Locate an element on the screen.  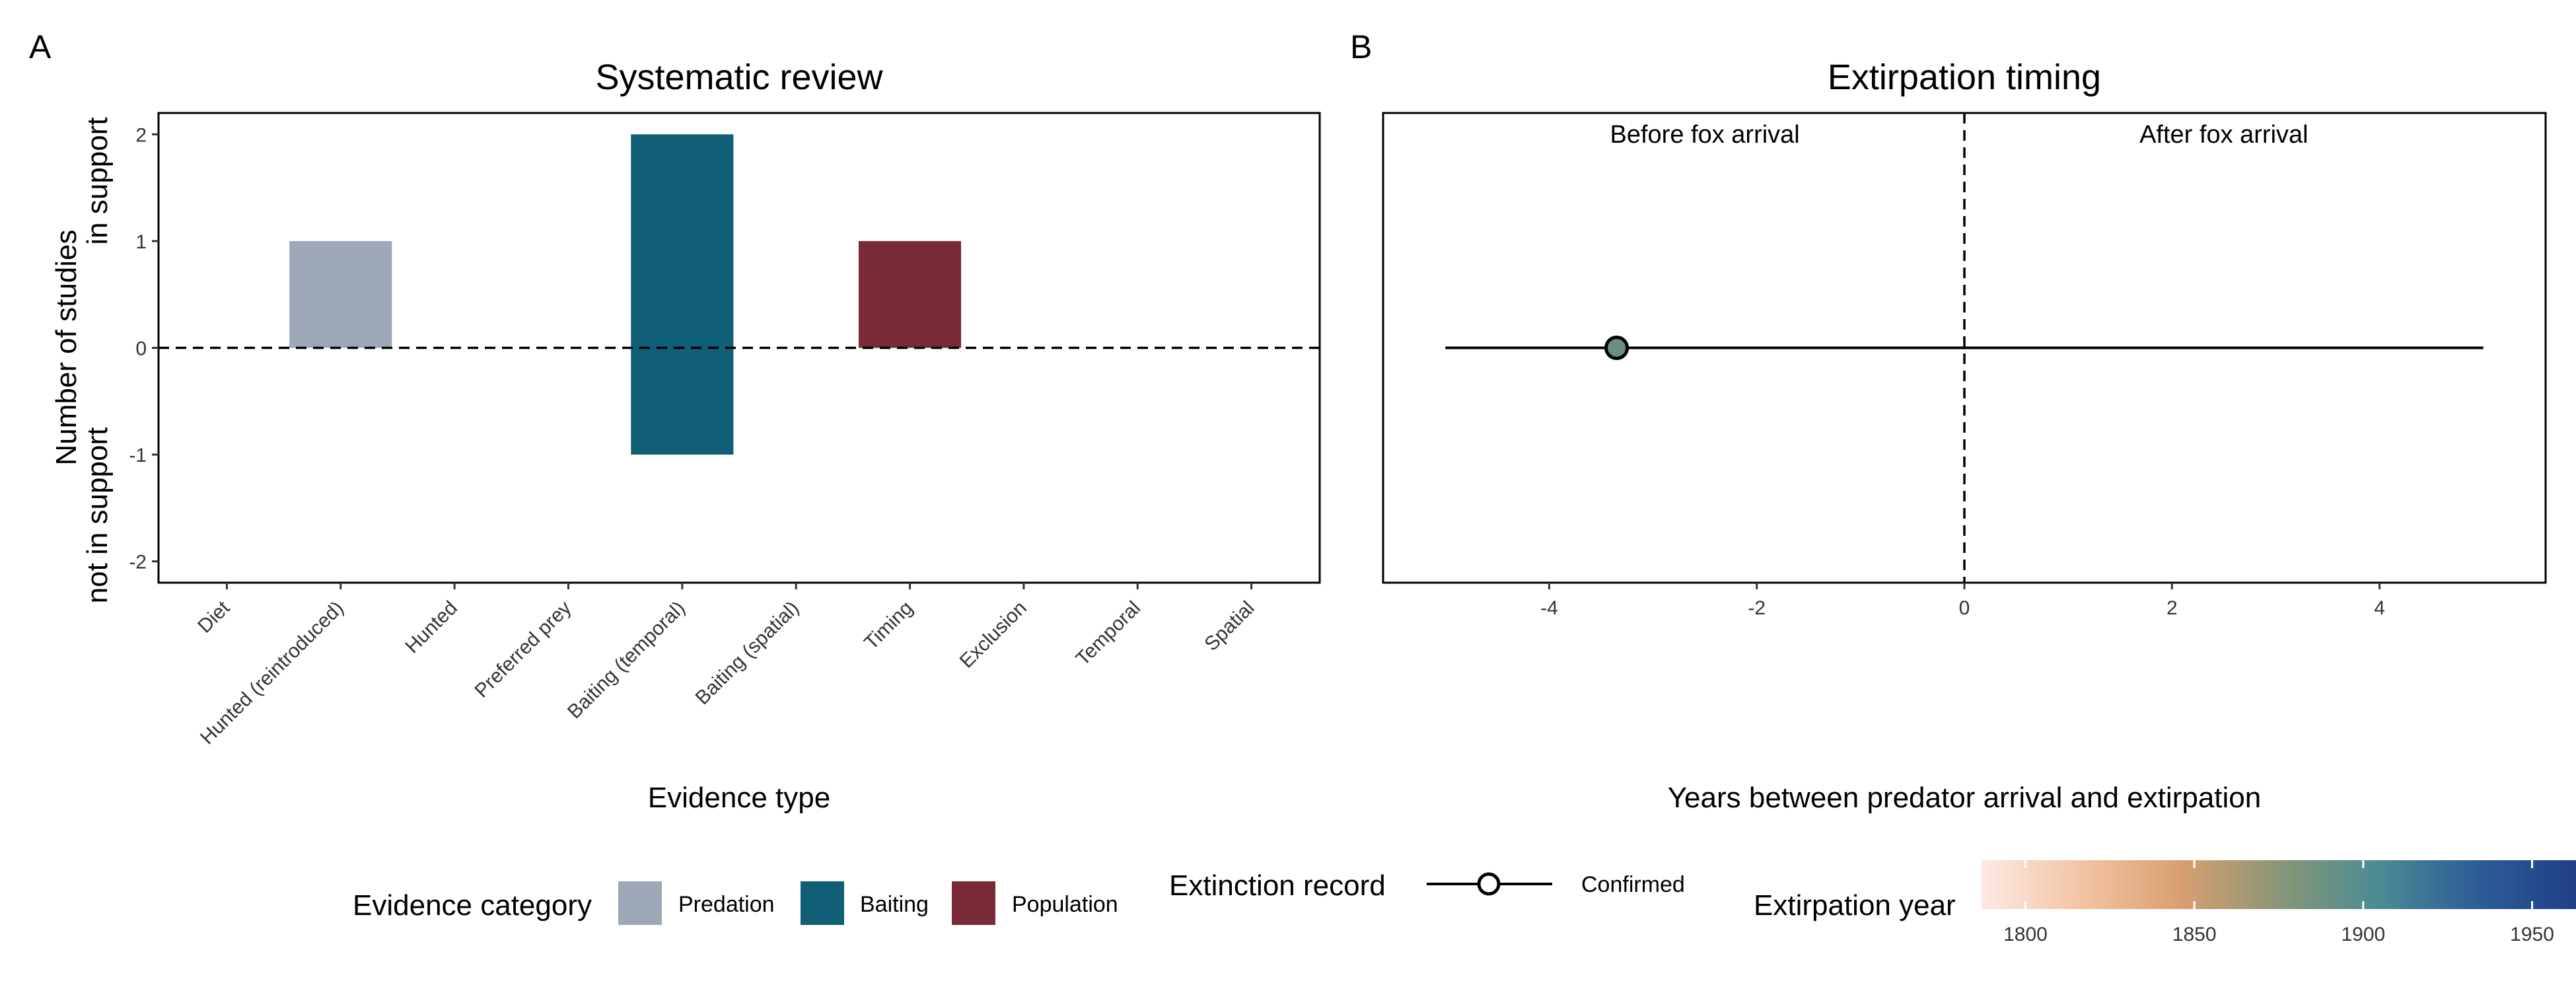
svg-text: Number of studies is located at coordinates (66, 347).